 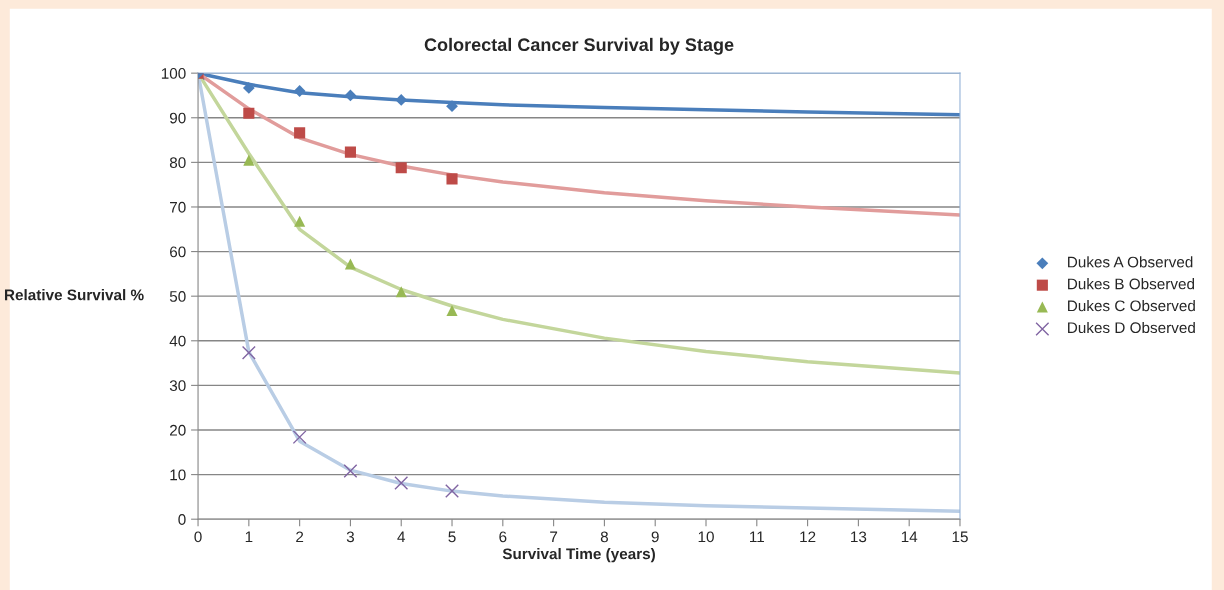 What do you see at coordinates (706, 537) in the screenshot?
I see `x-tick-label: 10` at bounding box center [706, 537].